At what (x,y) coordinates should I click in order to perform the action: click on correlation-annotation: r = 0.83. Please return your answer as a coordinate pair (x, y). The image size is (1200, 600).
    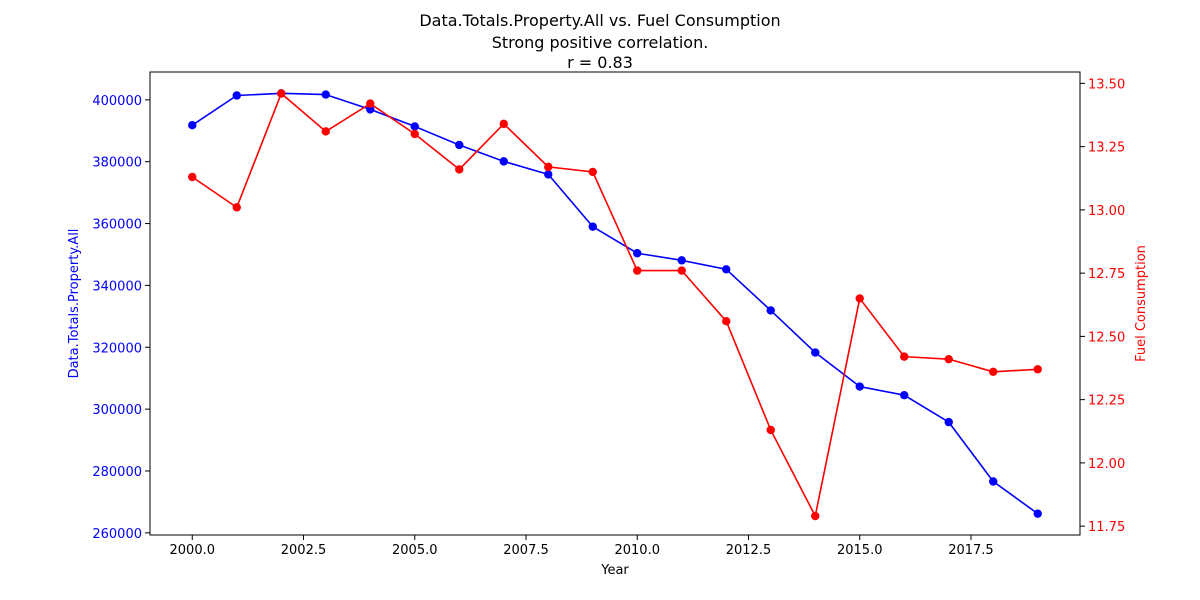
    Looking at the image, I should click on (600, 62).